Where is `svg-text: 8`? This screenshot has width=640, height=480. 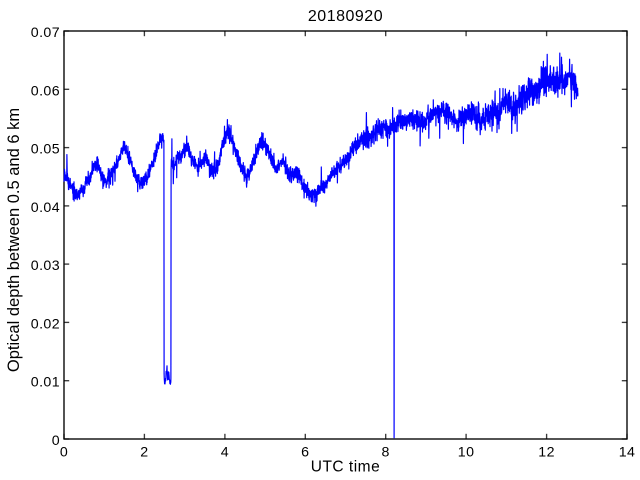
svg-text: 8 is located at coordinates (386, 453).